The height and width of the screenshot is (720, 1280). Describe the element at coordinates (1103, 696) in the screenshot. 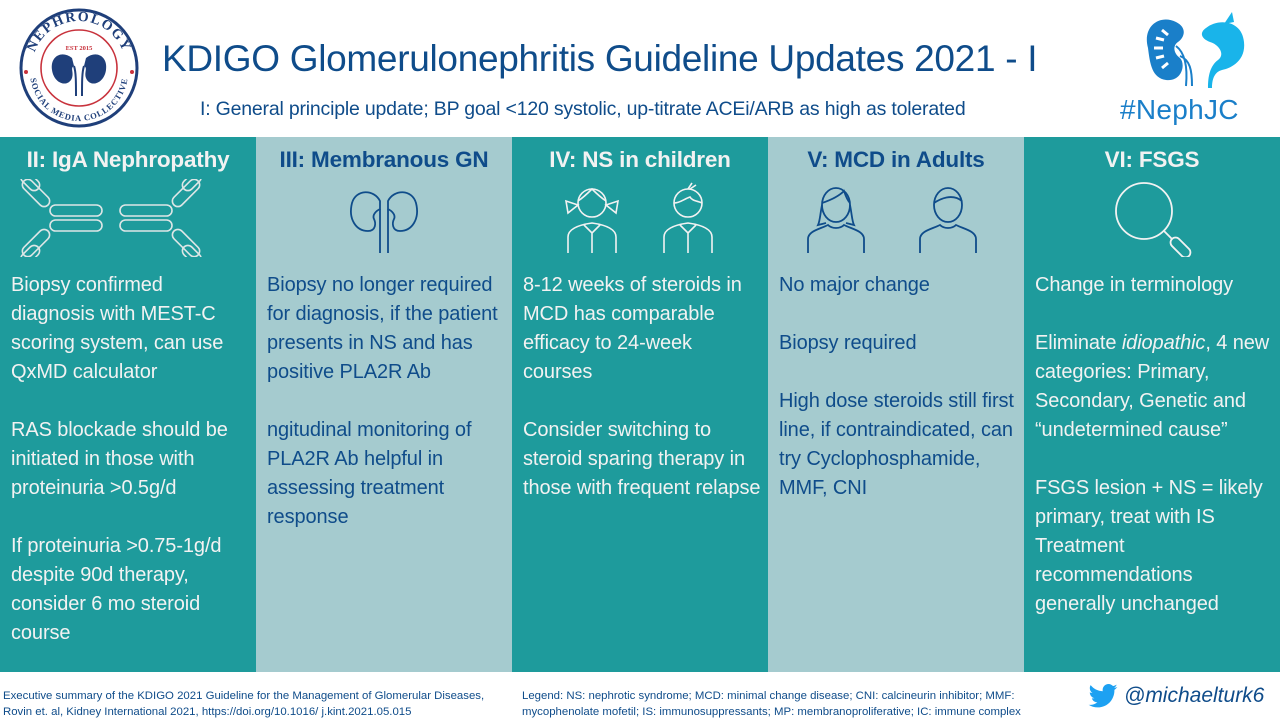

I see `twitter-bird-icon` at that location.